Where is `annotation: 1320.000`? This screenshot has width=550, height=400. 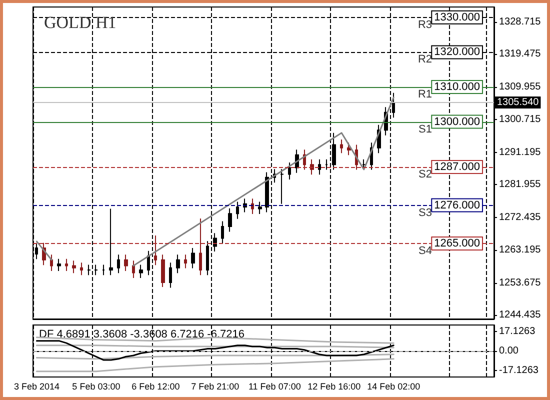
annotation: 1320.000 is located at coordinates (457, 52).